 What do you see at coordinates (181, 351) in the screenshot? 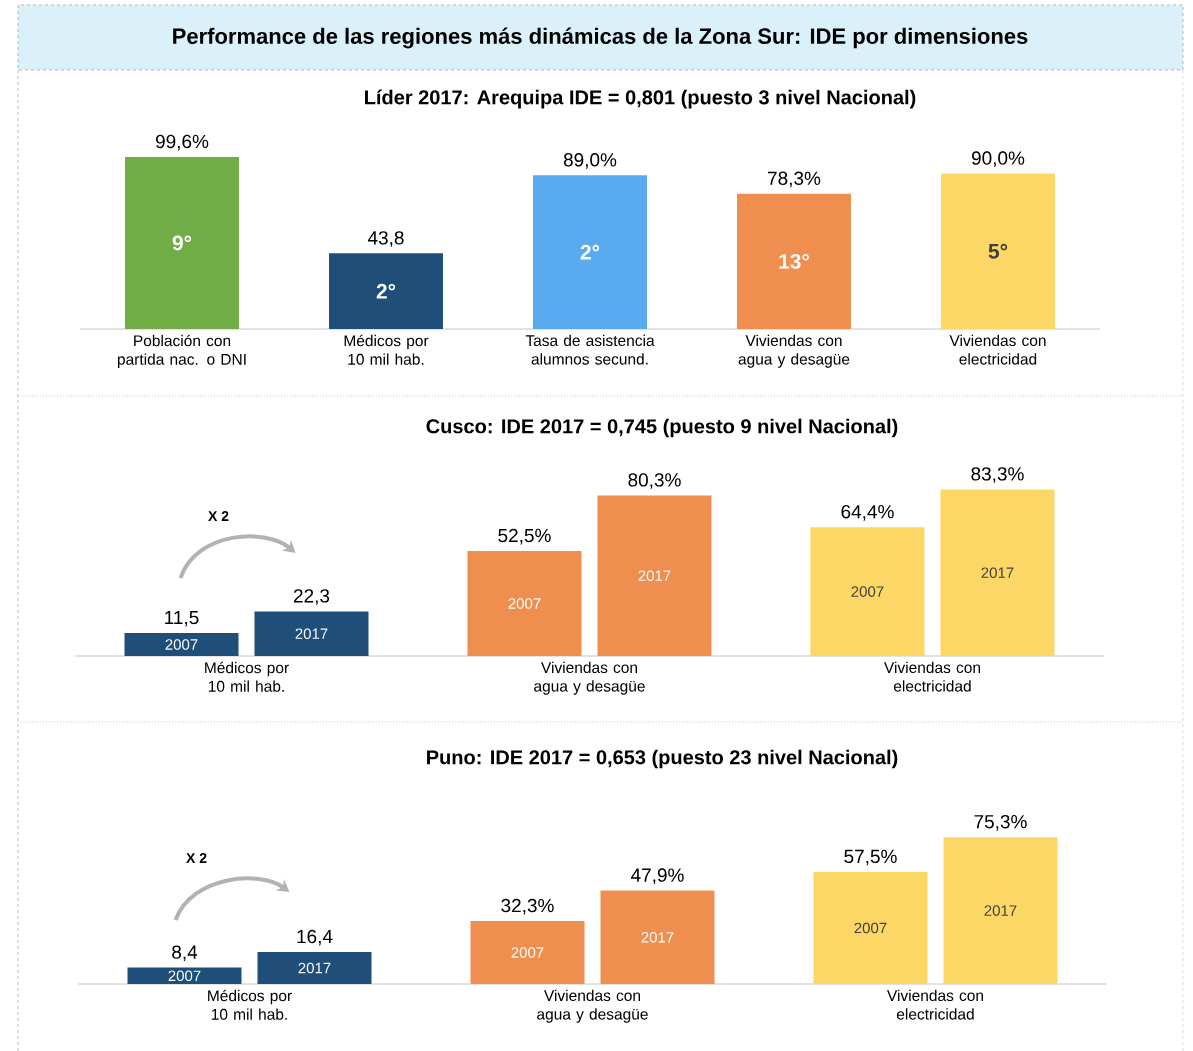
I see `x-tick-label: Población con partida nac. o DNI` at bounding box center [181, 351].